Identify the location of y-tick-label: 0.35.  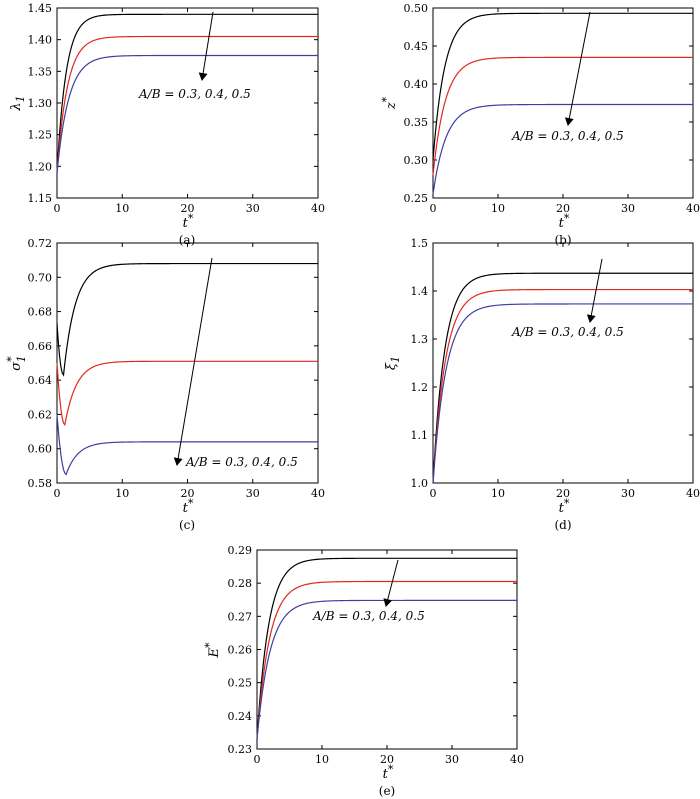
(416, 122).